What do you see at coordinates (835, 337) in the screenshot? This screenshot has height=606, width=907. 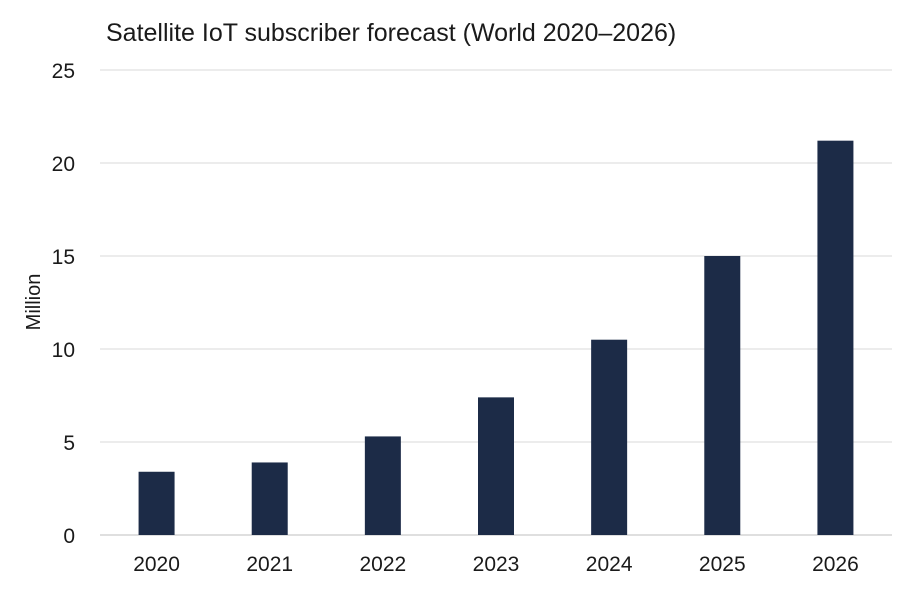 I see `bar-2026` at bounding box center [835, 337].